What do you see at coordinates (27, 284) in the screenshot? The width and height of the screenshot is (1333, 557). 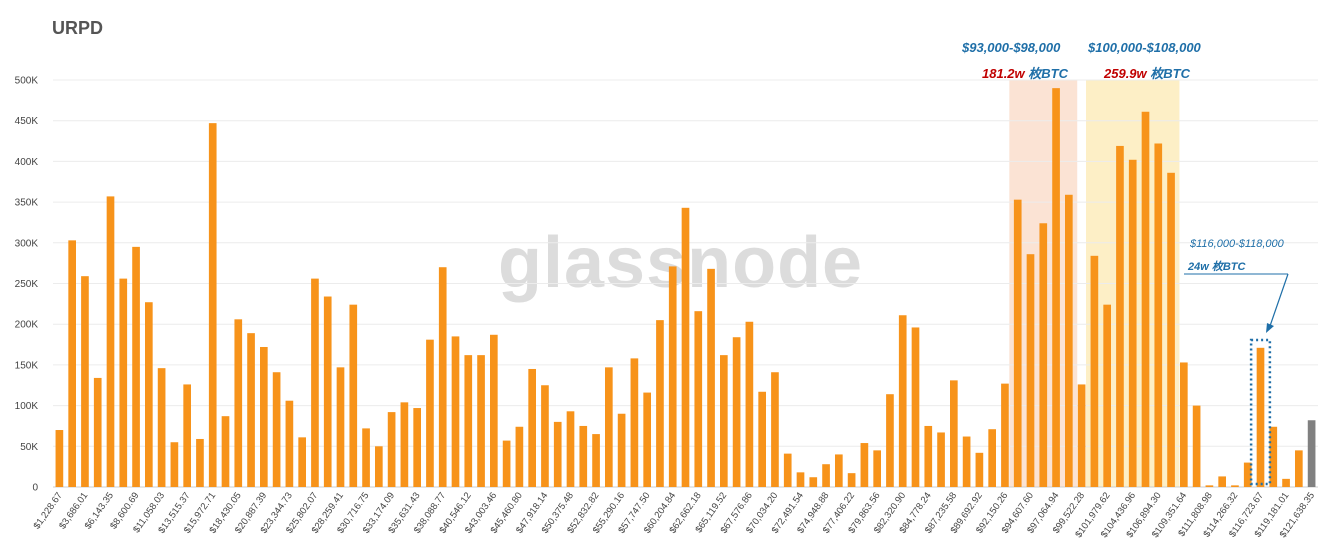 I see `y-tick-label: 250K` at bounding box center [27, 284].